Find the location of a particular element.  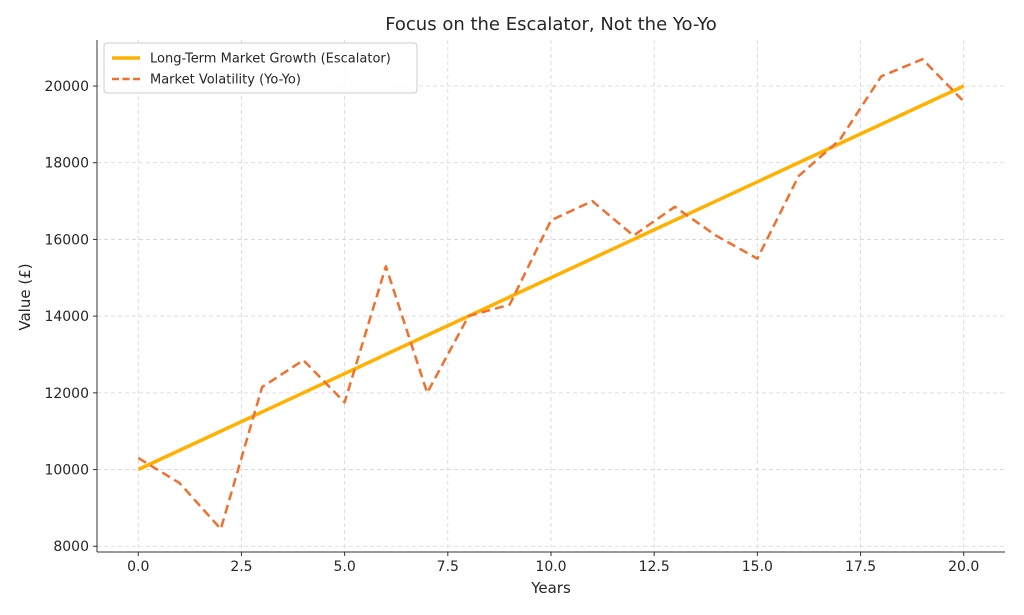

y-axis-label: Value (£) is located at coordinates (25, 296).